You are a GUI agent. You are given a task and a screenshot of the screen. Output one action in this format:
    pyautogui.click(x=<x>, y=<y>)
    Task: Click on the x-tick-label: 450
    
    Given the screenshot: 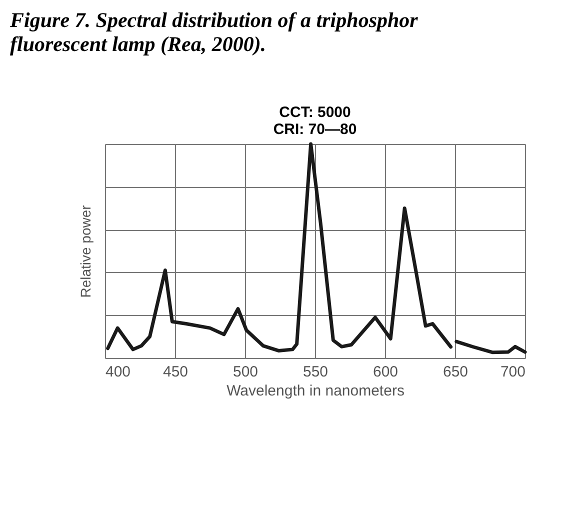 What is the action you would take?
    pyautogui.click(x=175, y=372)
    